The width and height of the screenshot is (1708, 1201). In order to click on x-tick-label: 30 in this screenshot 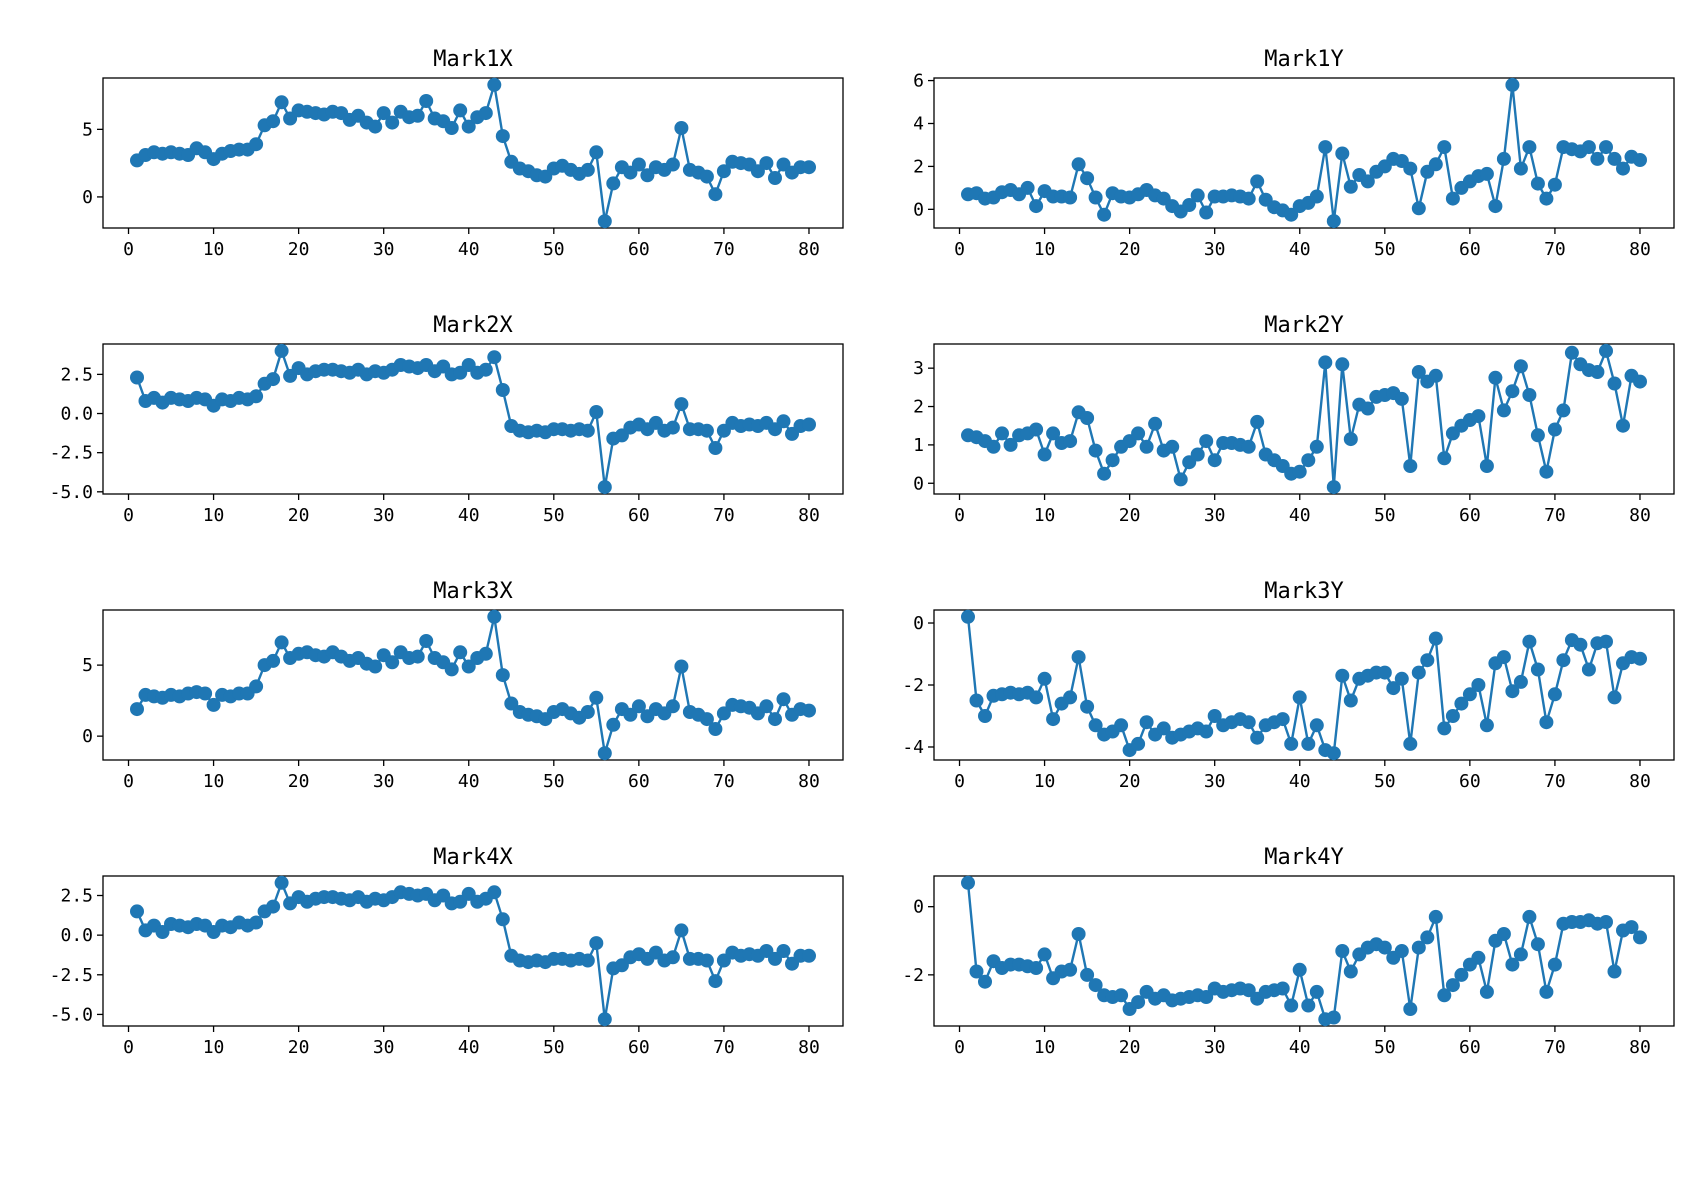, I will do `click(384, 515)`.